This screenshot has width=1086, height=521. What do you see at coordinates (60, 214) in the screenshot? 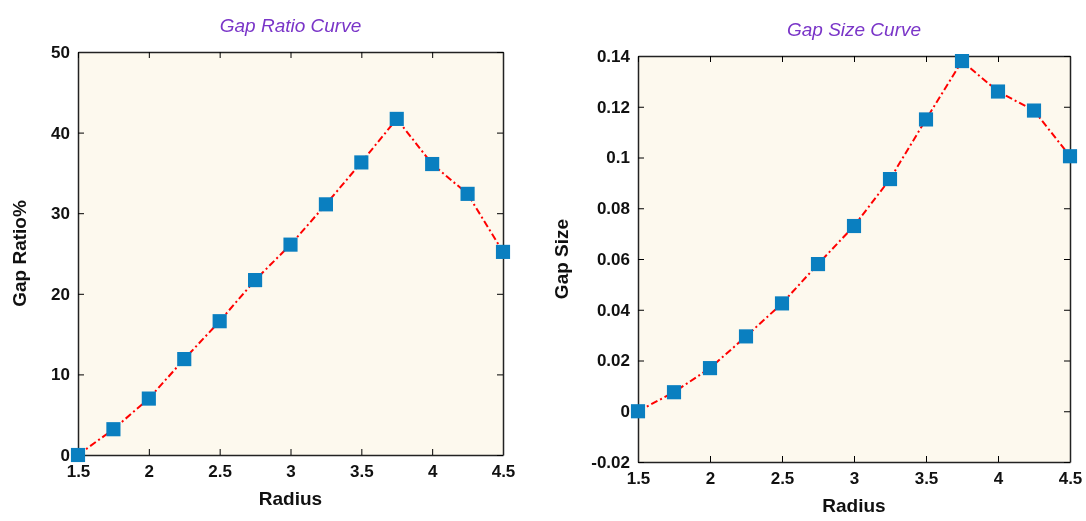
I see `y-tick-label: 30` at bounding box center [60, 214].